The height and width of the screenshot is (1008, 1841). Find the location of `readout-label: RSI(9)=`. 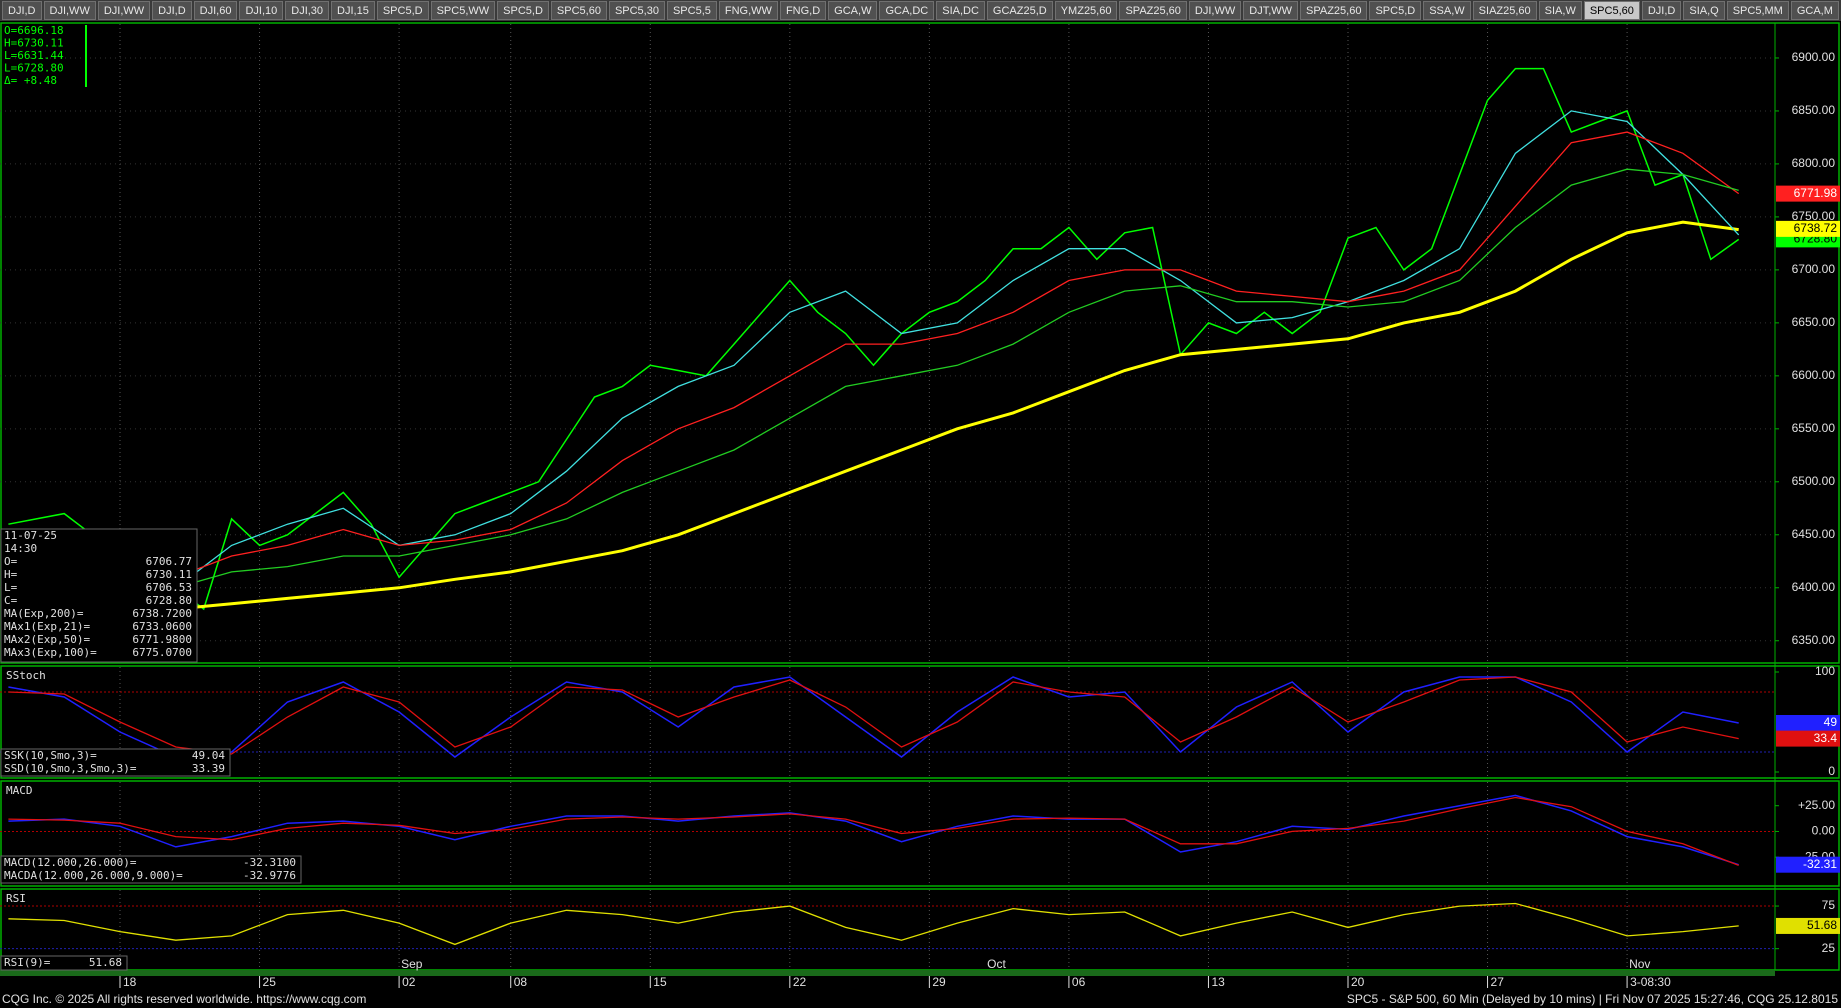

readout-label: RSI(9)= is located at coordinates (27, 962).